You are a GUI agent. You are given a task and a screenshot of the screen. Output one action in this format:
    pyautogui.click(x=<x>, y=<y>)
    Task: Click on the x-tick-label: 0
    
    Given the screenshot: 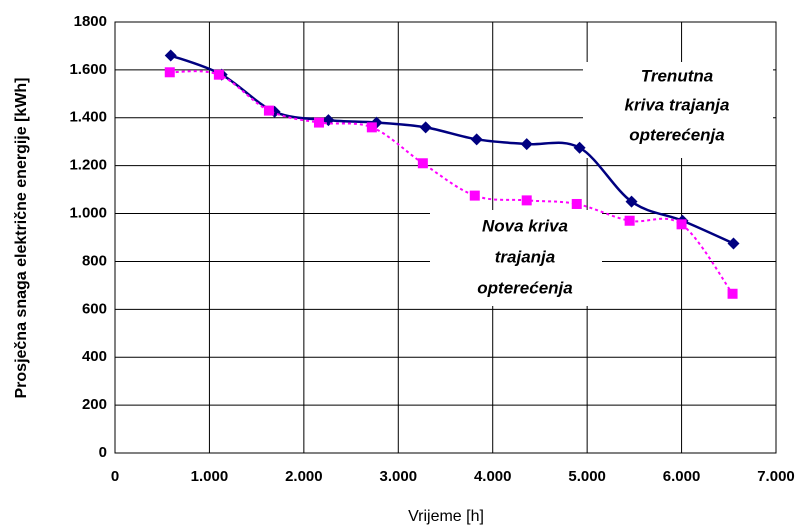 What is the action you would take?
    pyautogui.click(x=115, y=476)
    